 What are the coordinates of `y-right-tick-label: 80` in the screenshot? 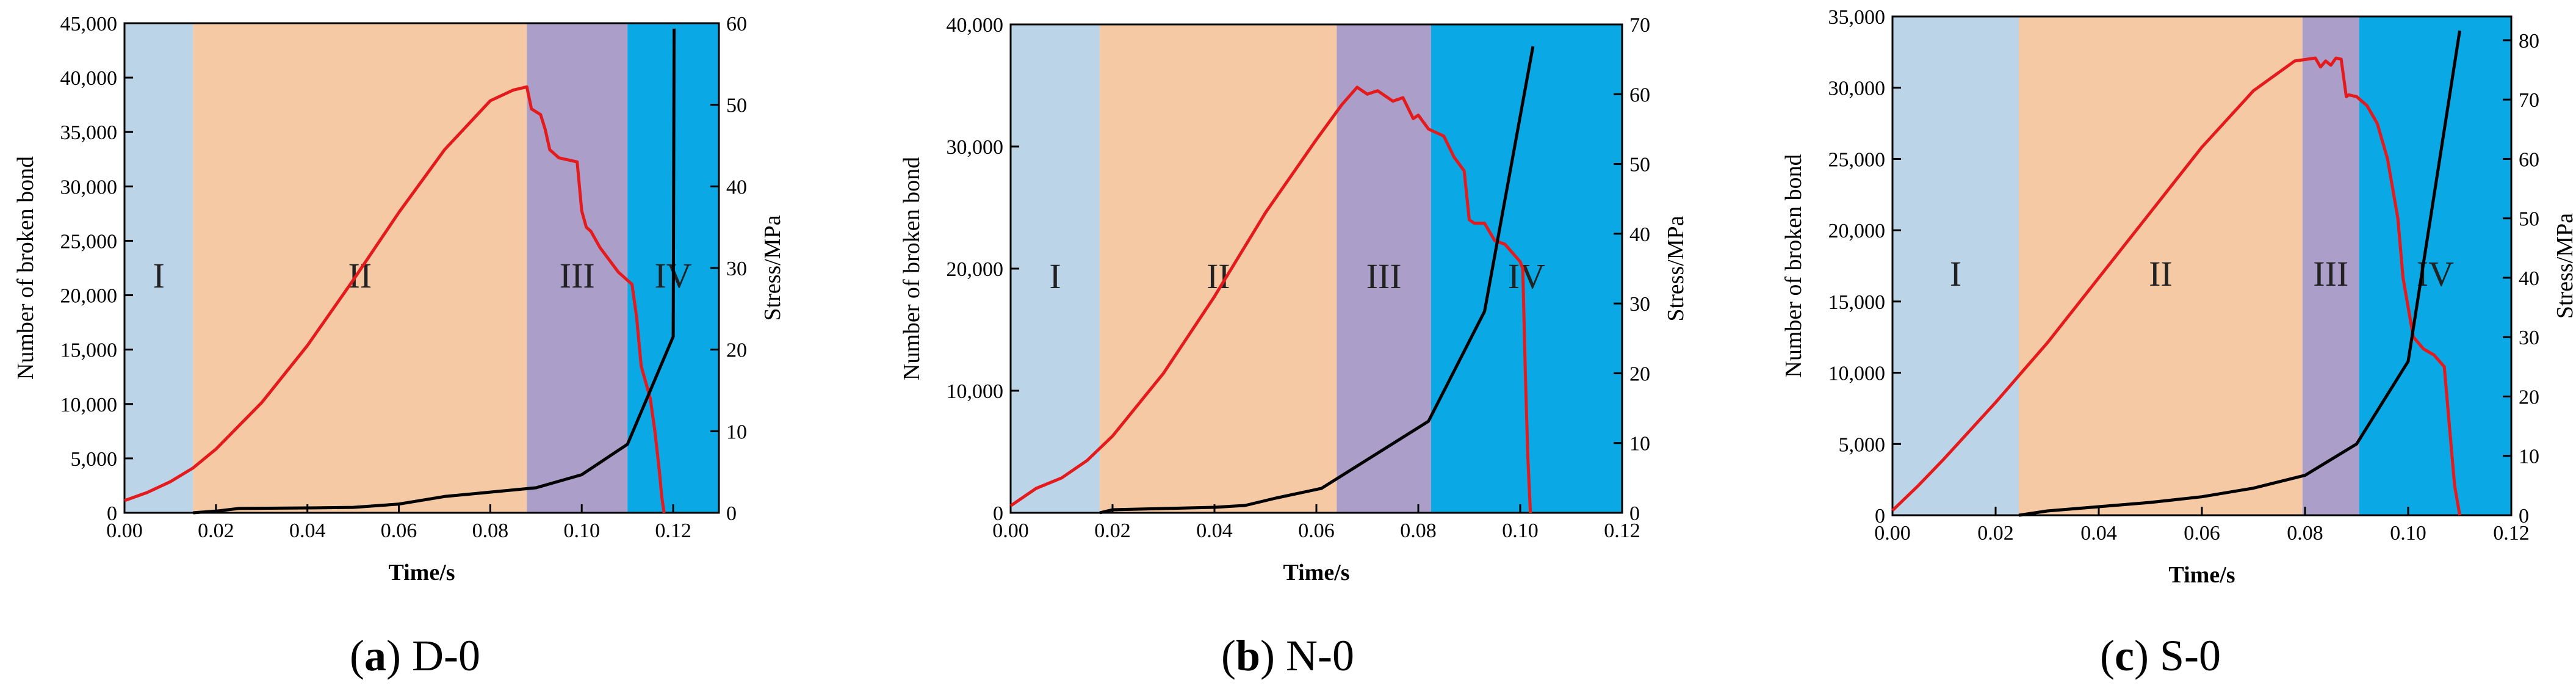 It's located at (2529, 42).